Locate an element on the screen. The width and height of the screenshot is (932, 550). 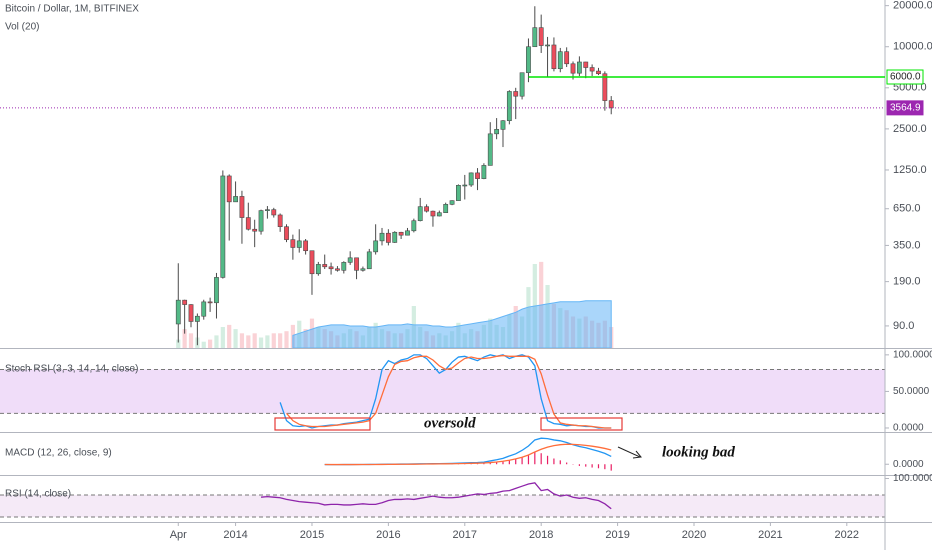
price-level-label: 6000.0 is located at coordinates (905, 77).